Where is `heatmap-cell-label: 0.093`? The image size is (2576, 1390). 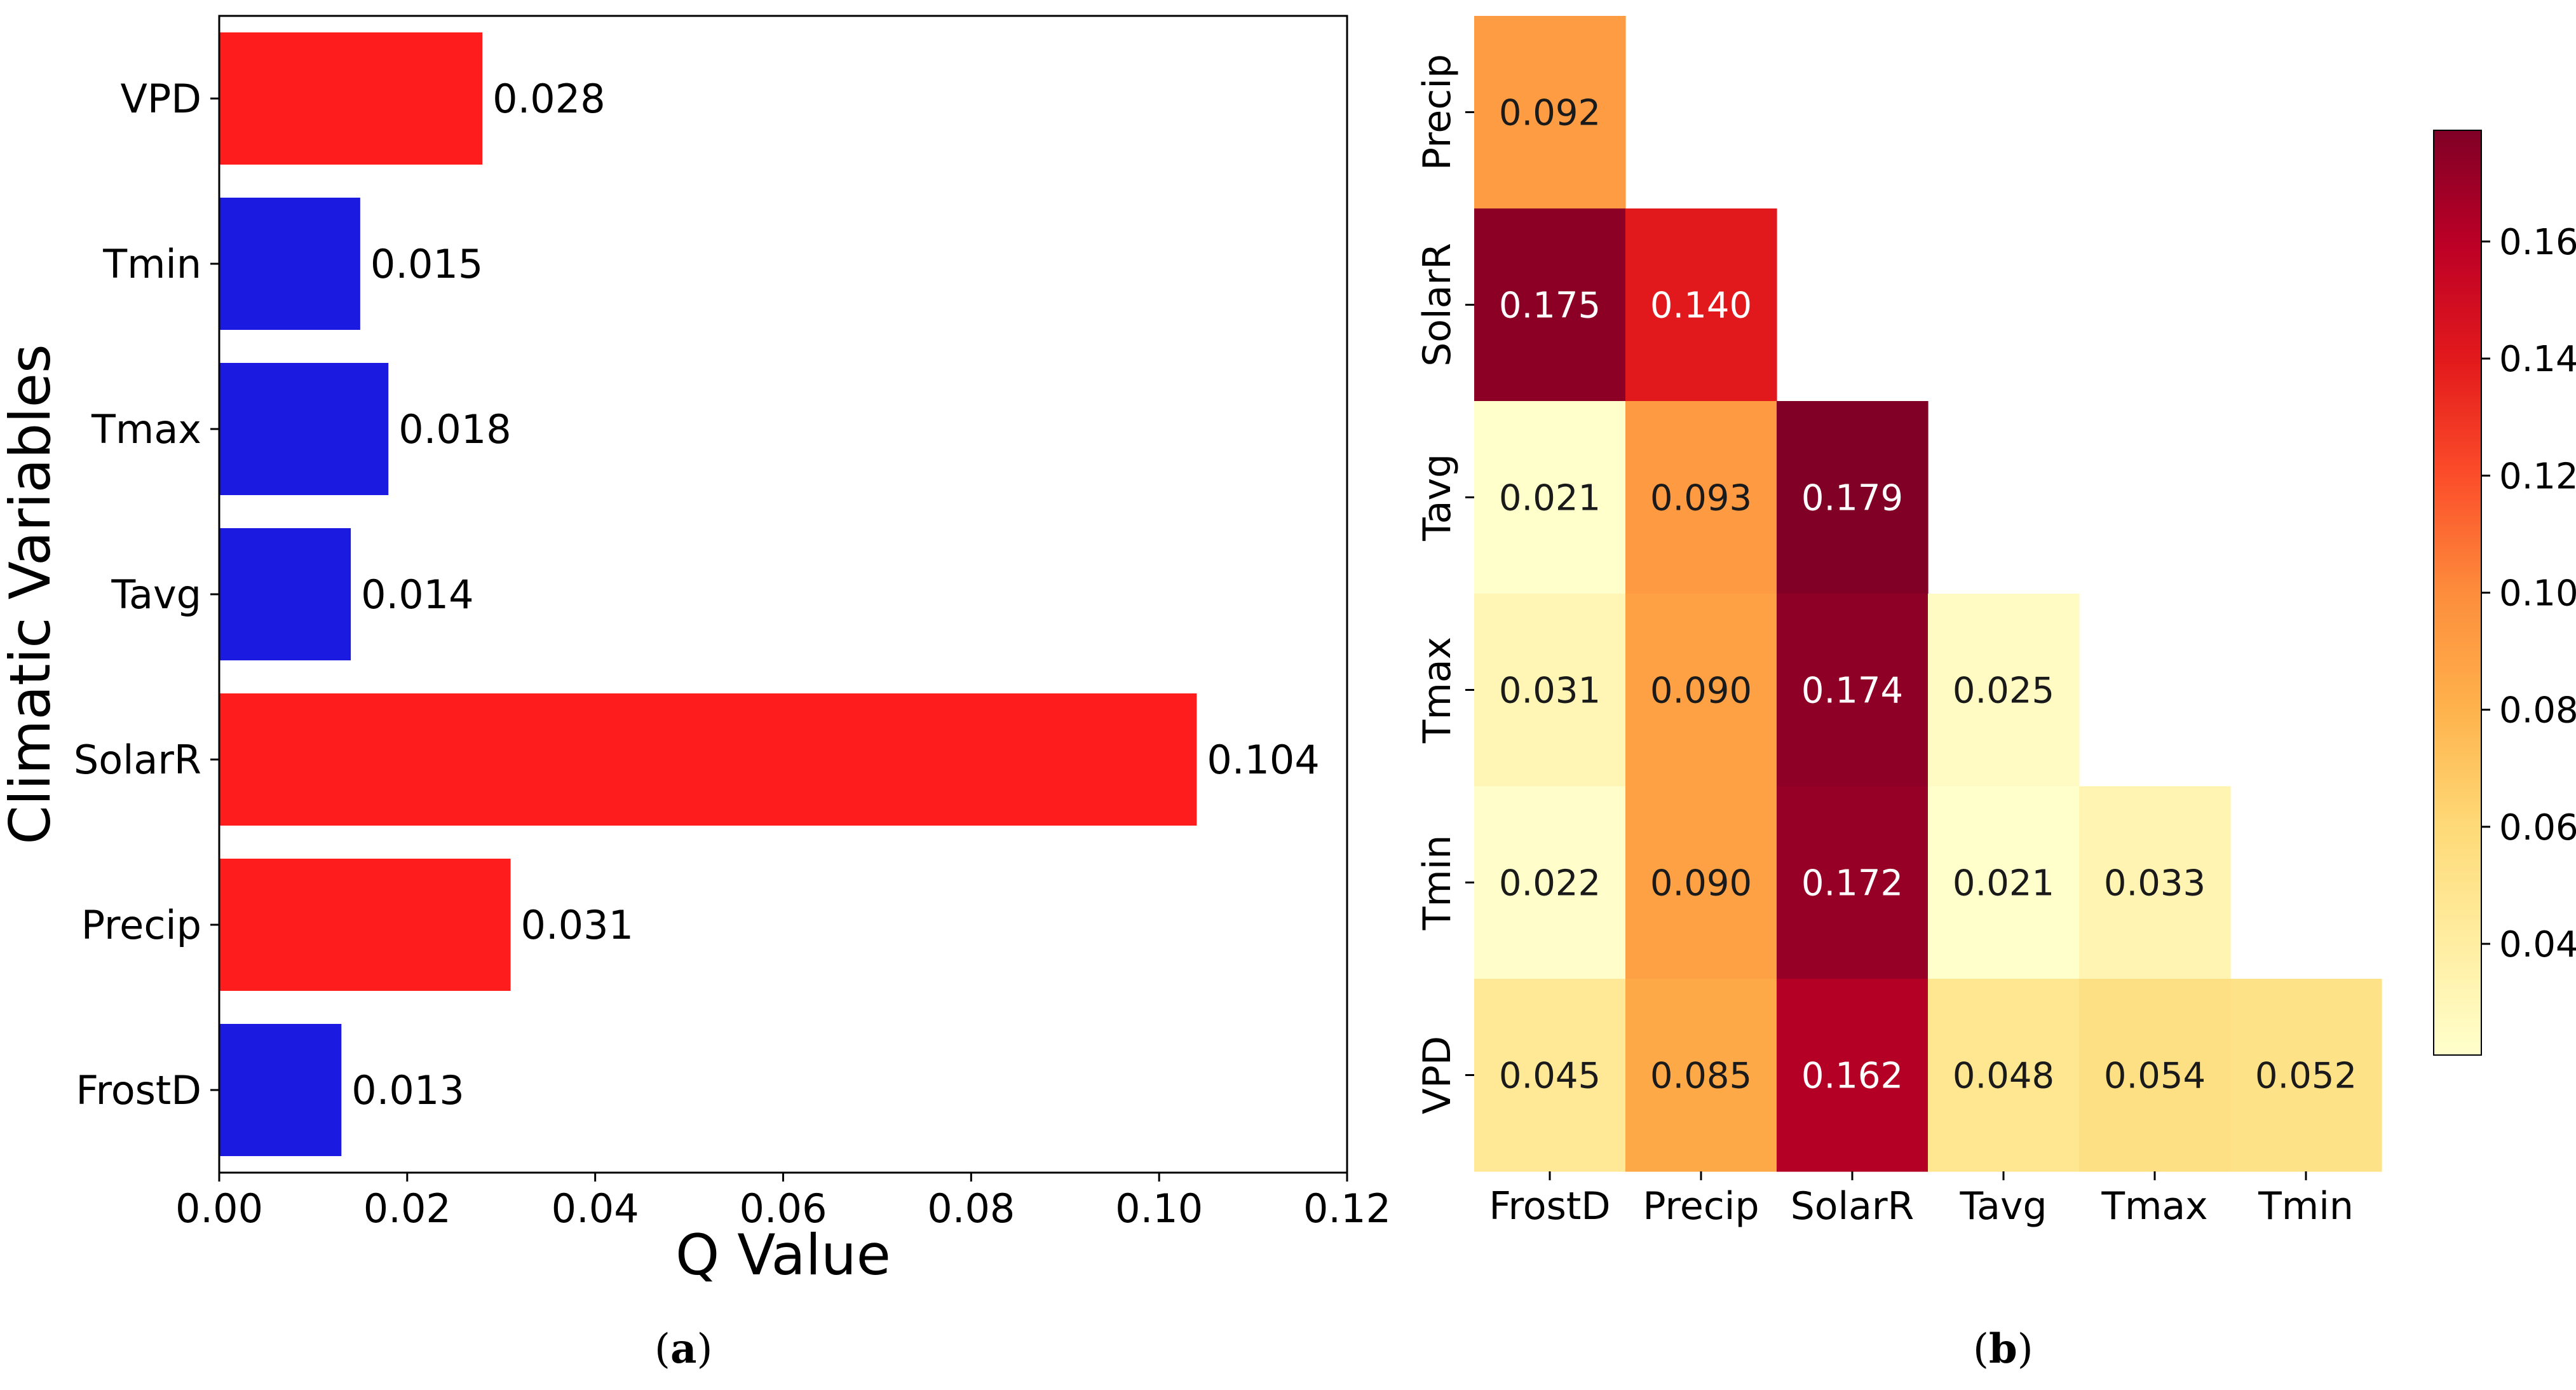 heatmap-cell-label: 0.093 is located at coordinates (1701, 498).